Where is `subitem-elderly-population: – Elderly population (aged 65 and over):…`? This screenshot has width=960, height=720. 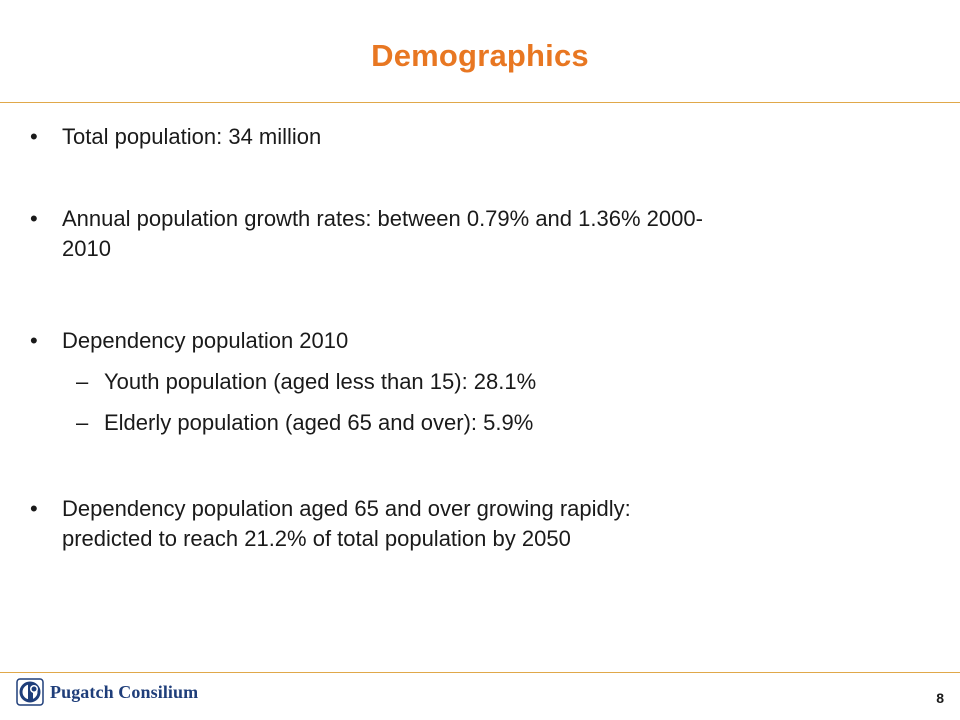 subitem-elderly-population: – Elderly population (aged 65 and over):… is located at coordinates (500, 423).